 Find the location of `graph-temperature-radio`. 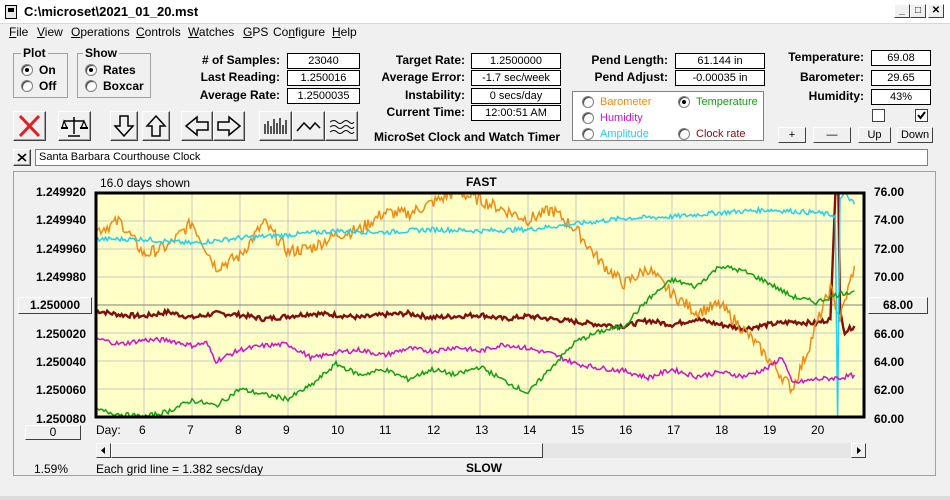

graph-temperature-radio is located at coordinates (684, 102).